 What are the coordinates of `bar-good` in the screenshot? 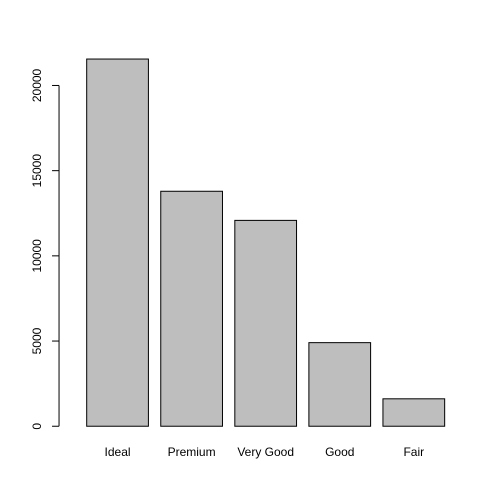 It's located at (340, 384).